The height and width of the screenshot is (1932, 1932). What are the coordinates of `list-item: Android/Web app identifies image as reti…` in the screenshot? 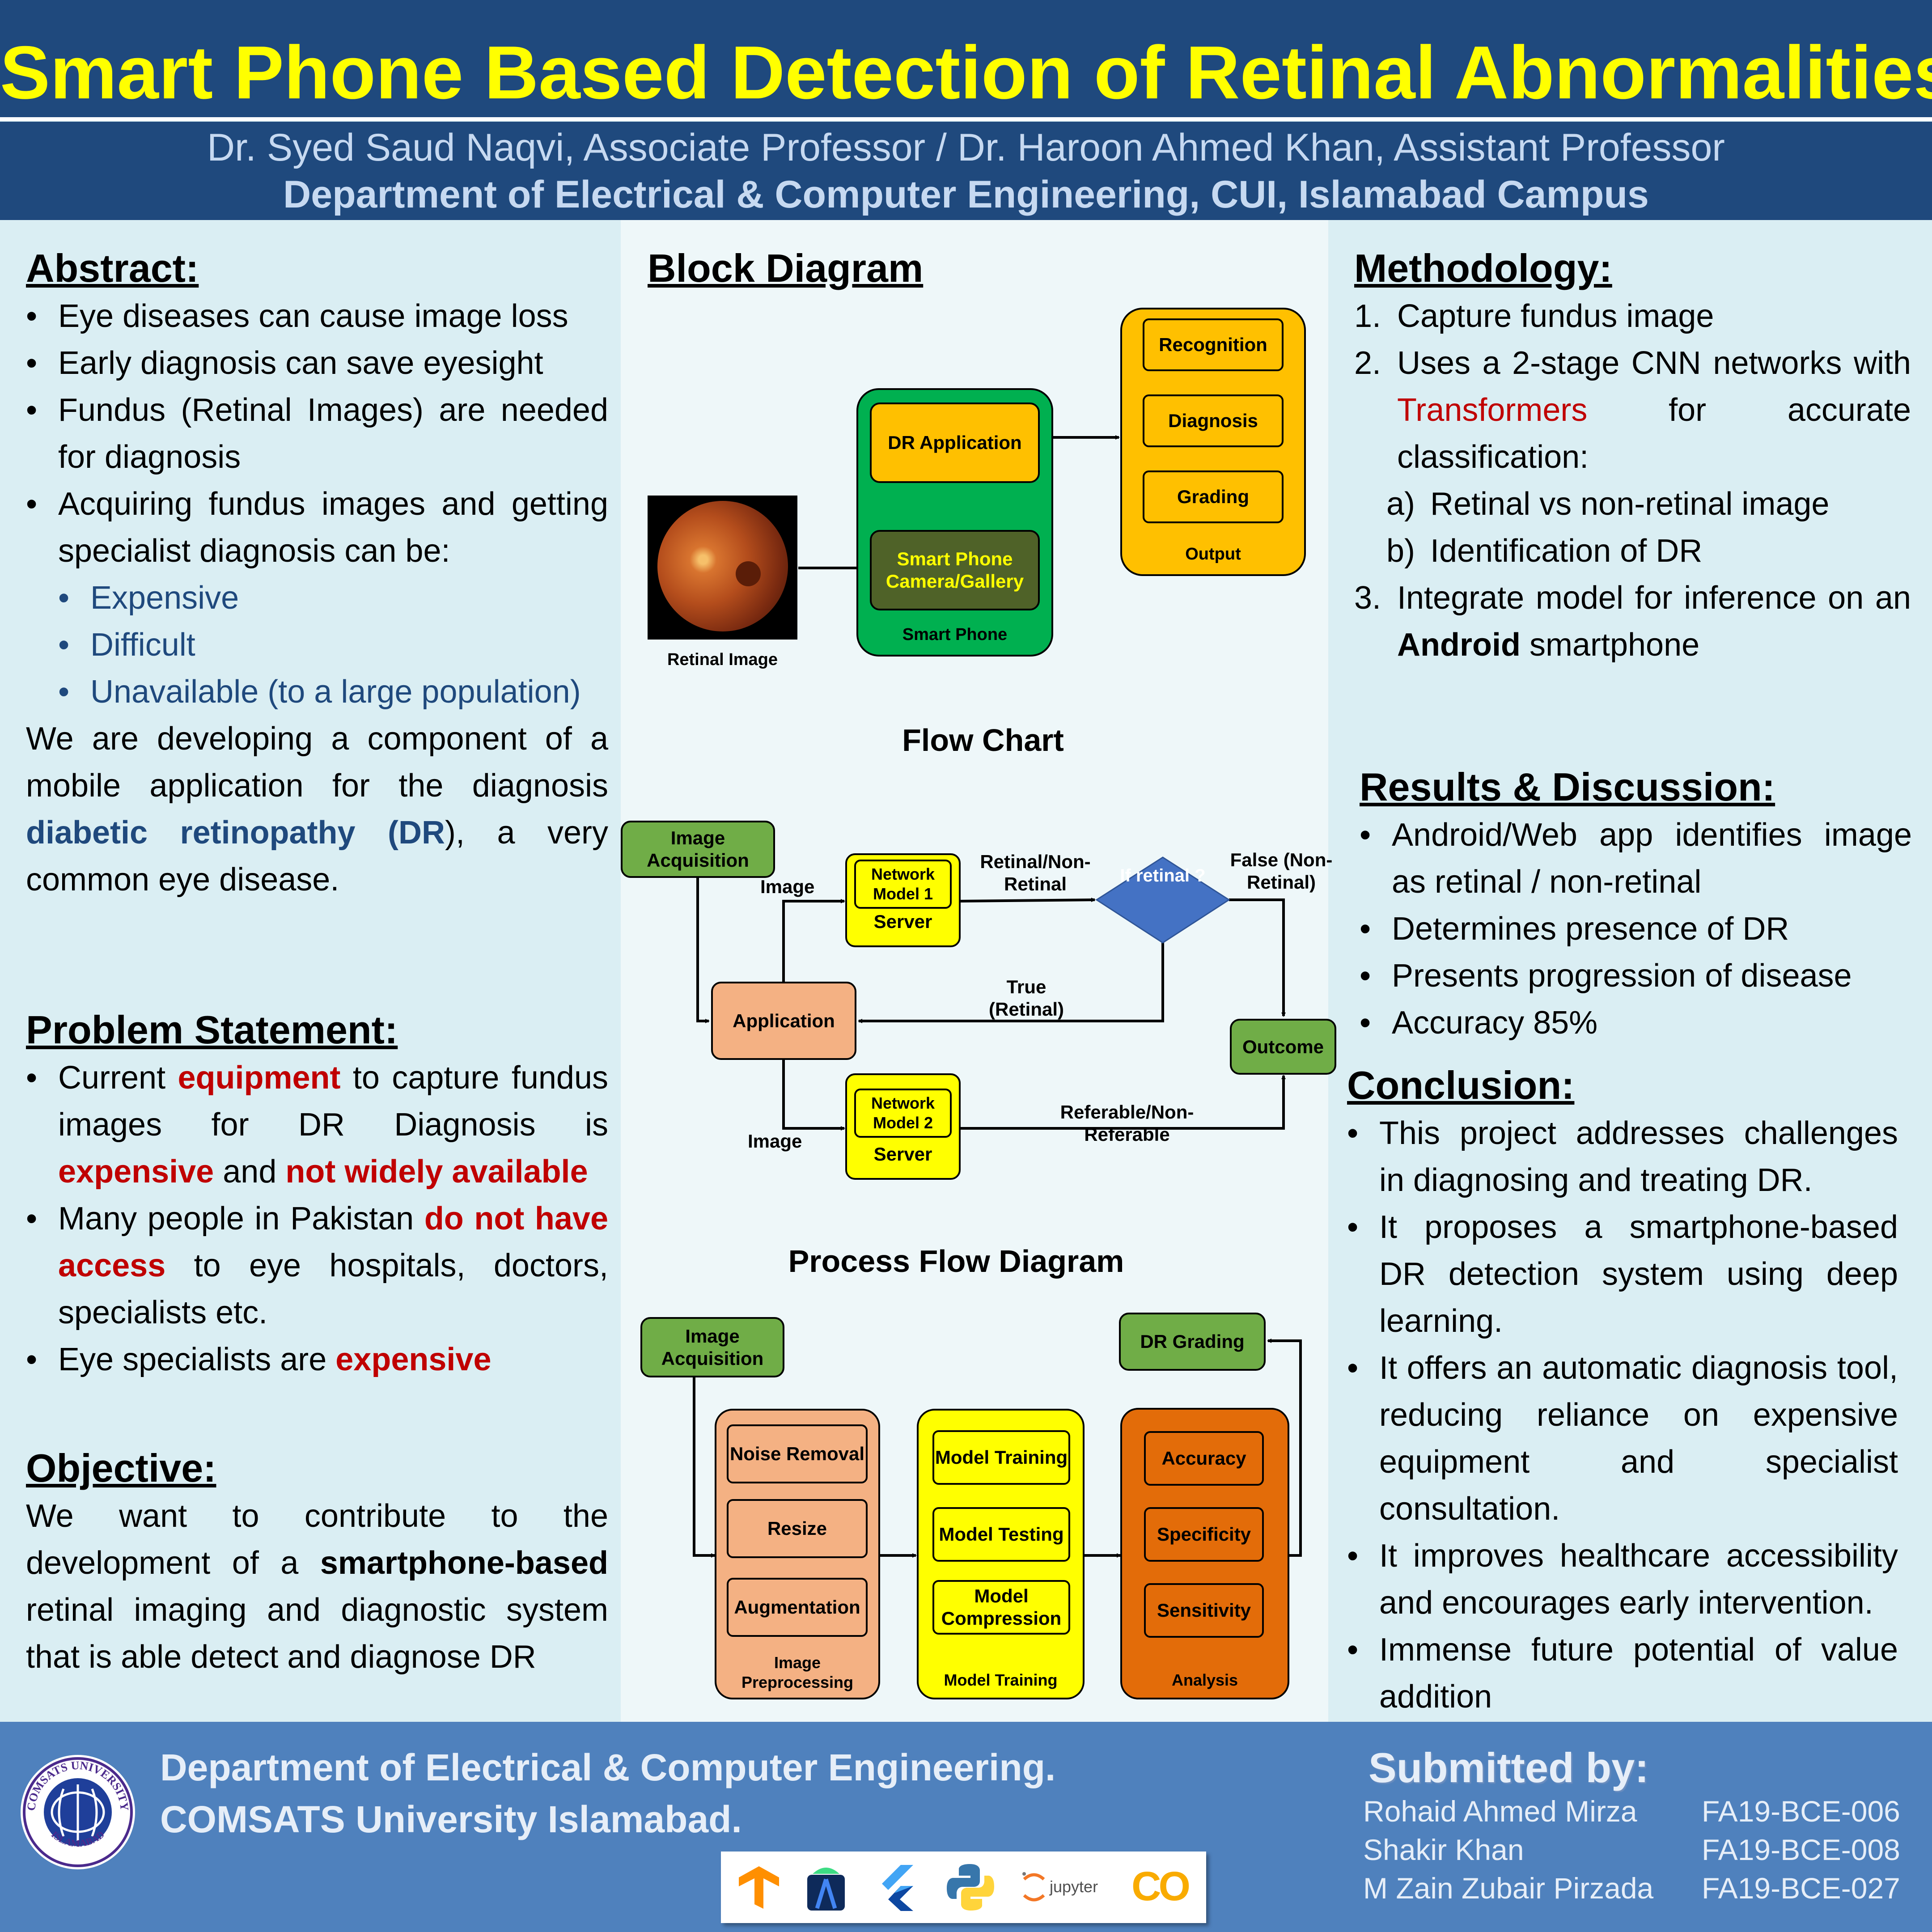 It's located at (1636, 859).